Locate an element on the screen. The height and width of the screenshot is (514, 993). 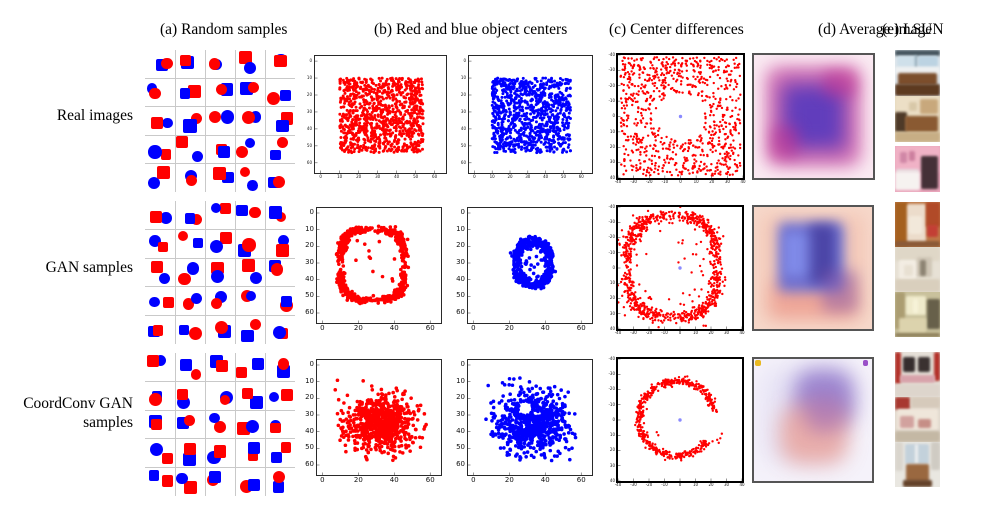
scatter-red-centers-gan: 0 20 40 60 0 10 20 30 40 50 60 is located at coordinates (373, 269).